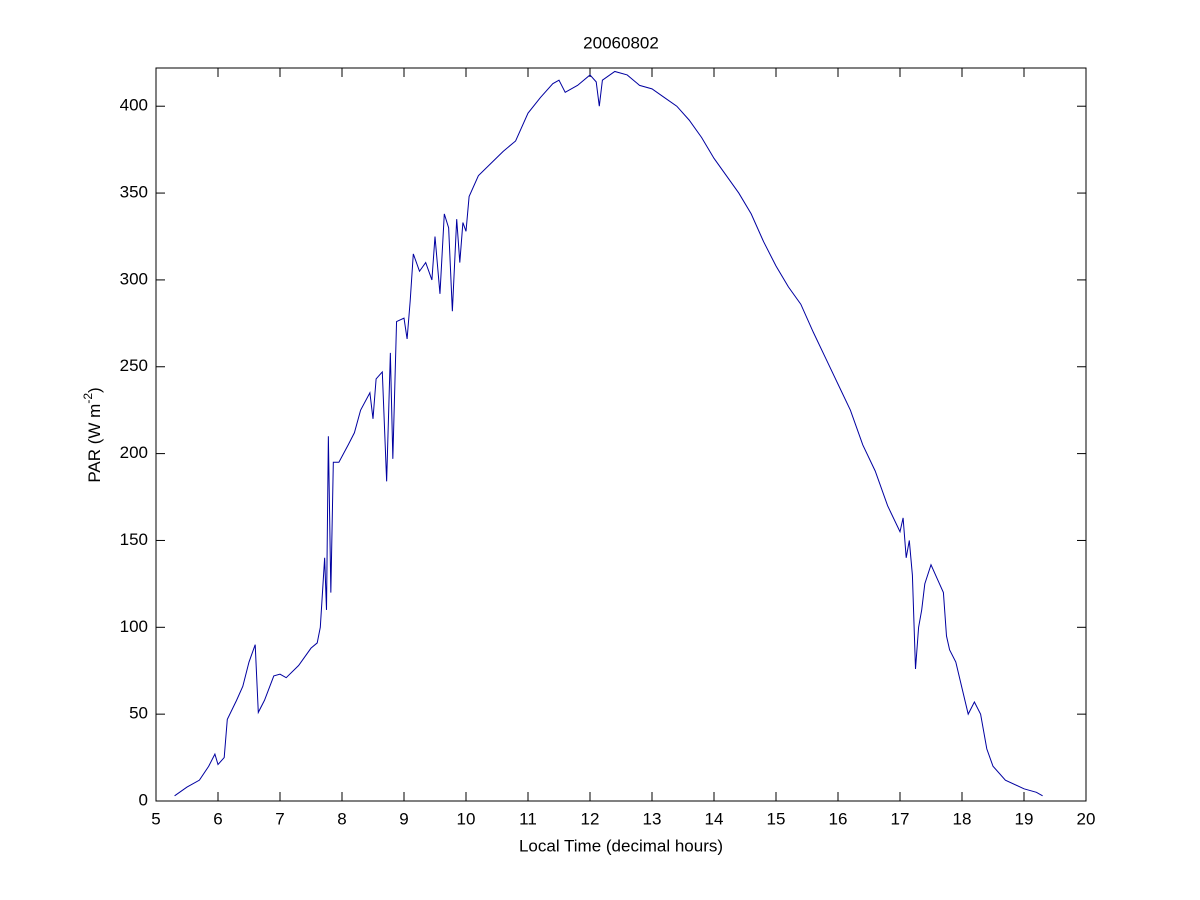  Describe the element at coordinates (528, 818) in the screenshot. I see `x-tick-label: 11` at that location.